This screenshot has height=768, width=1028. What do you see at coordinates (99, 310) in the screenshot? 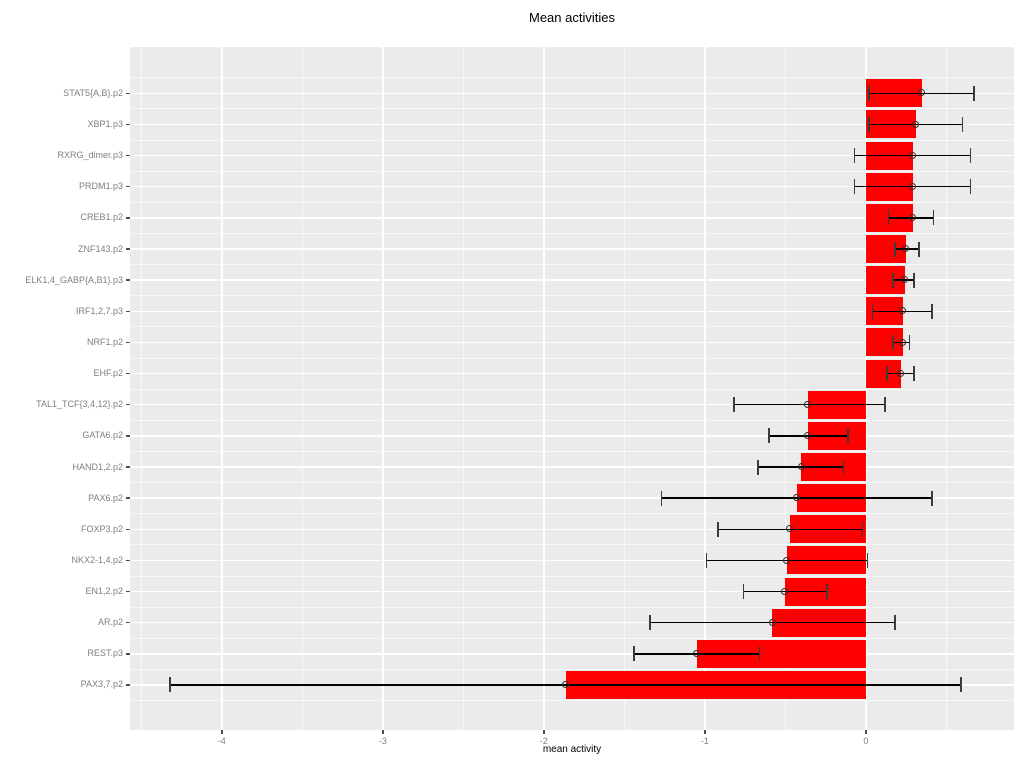
I see `y-tick-label: IRF1,2,7.p3` at bounding box center [99, 310].